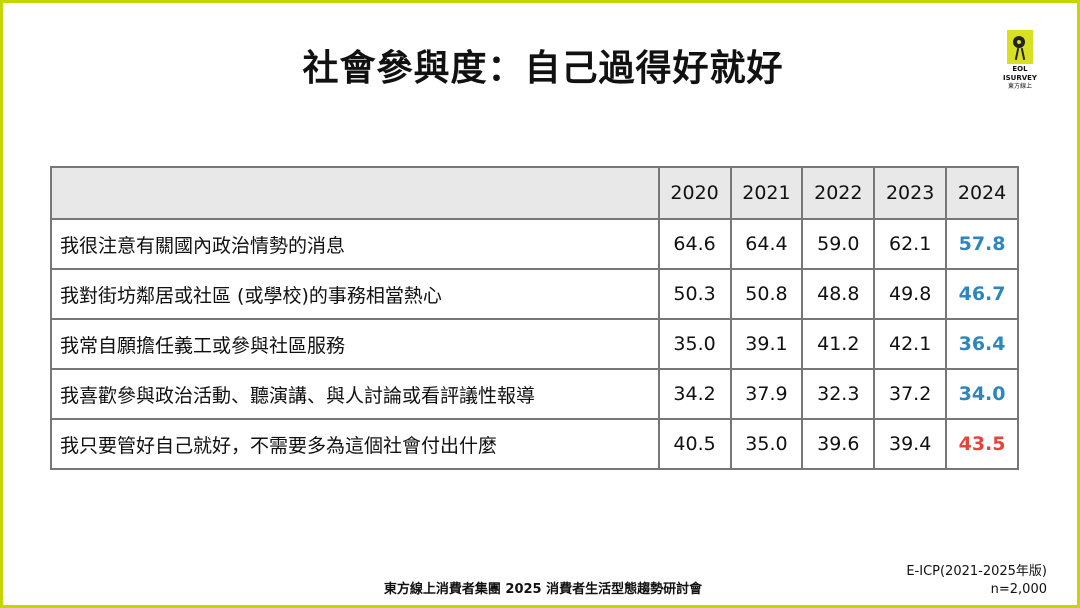 The height and width of the screenshot is (608, 1080). Describe the element at coordinates (694, 244) in the screenshot. I see `value-cell: 64.6` at that location.